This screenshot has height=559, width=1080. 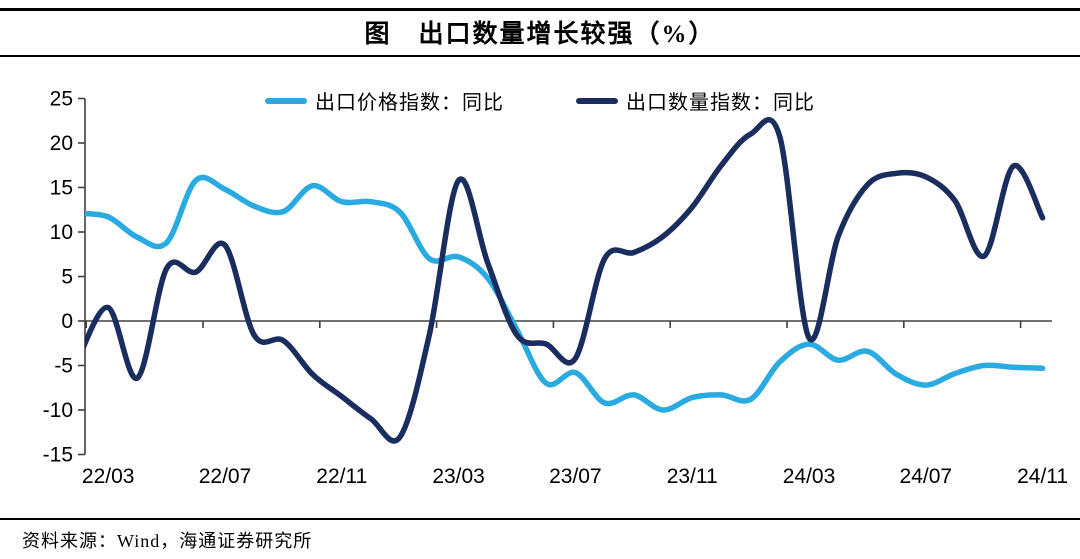 I want to click on svg-text: -5, so click(x=63, y=366).